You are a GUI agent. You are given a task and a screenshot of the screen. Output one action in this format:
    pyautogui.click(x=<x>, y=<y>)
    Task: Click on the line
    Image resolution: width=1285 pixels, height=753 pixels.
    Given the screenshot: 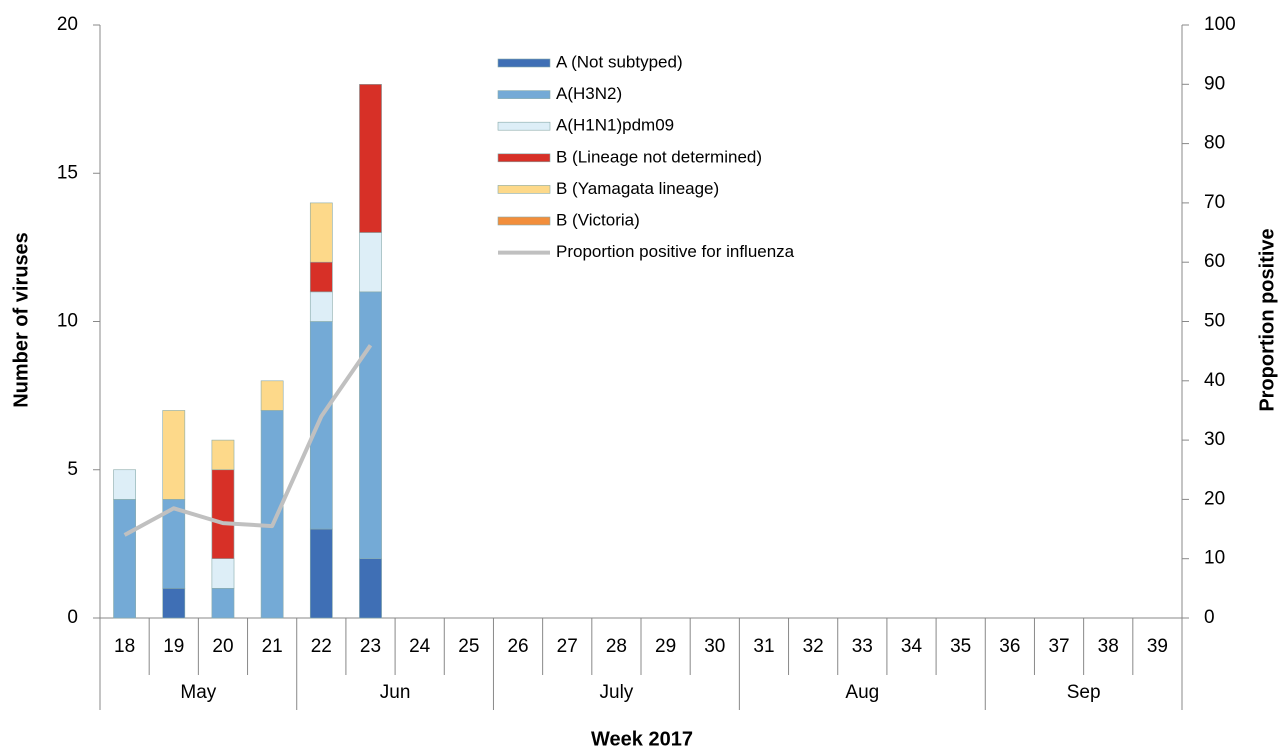 What is the action you would take?
    pyautogui.click(x=248, y=440)
    